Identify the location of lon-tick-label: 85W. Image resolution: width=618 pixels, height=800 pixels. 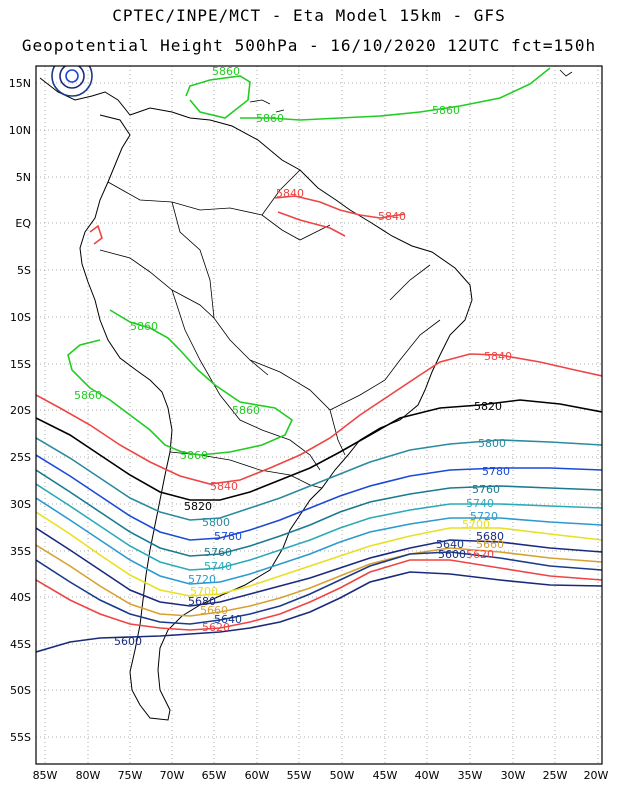
(45, 775).